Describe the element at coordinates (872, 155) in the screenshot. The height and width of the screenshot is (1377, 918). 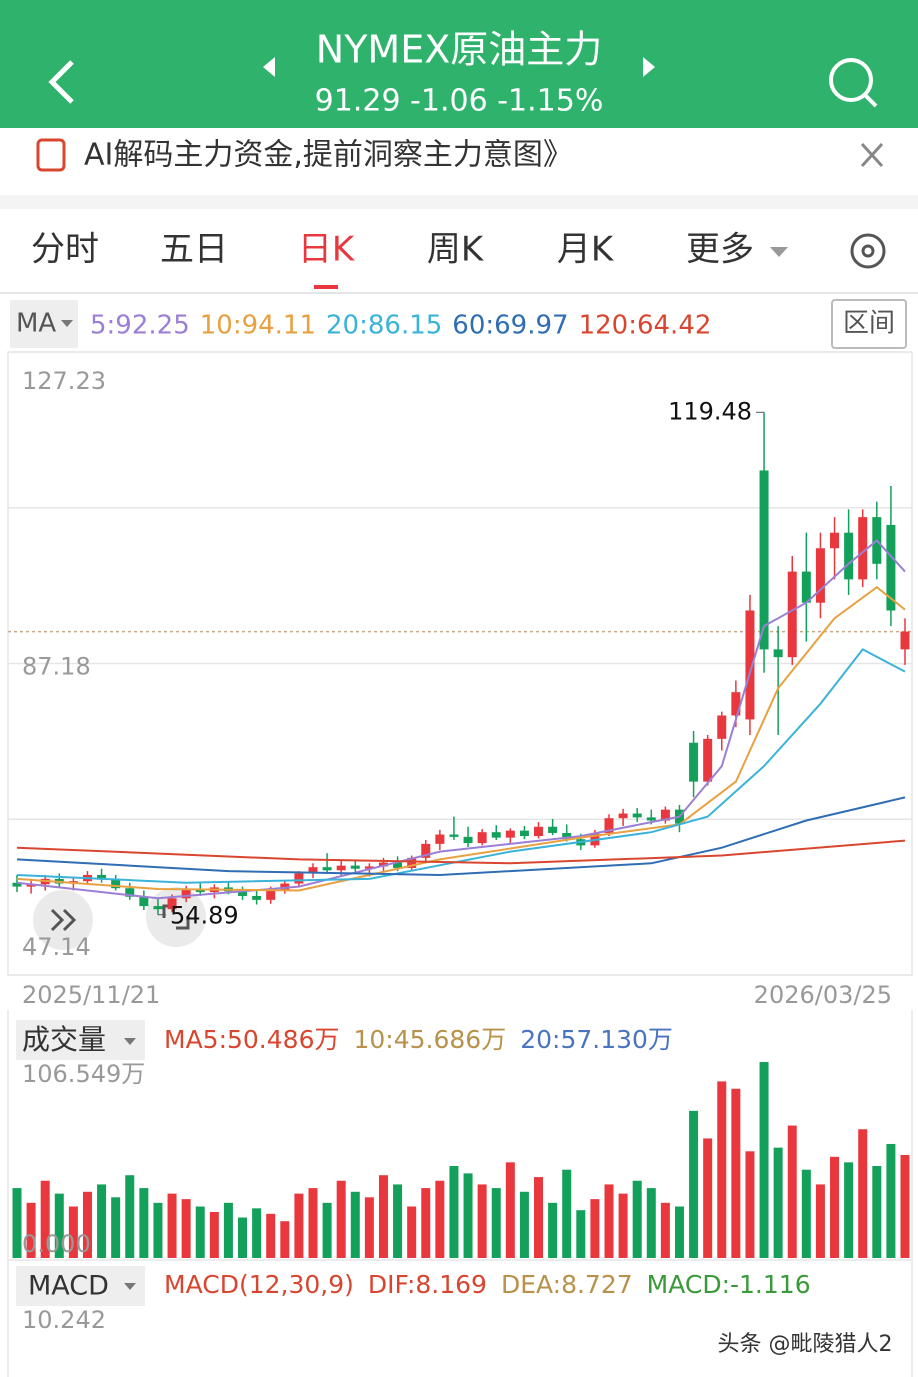
I see `banner-close` at that location.